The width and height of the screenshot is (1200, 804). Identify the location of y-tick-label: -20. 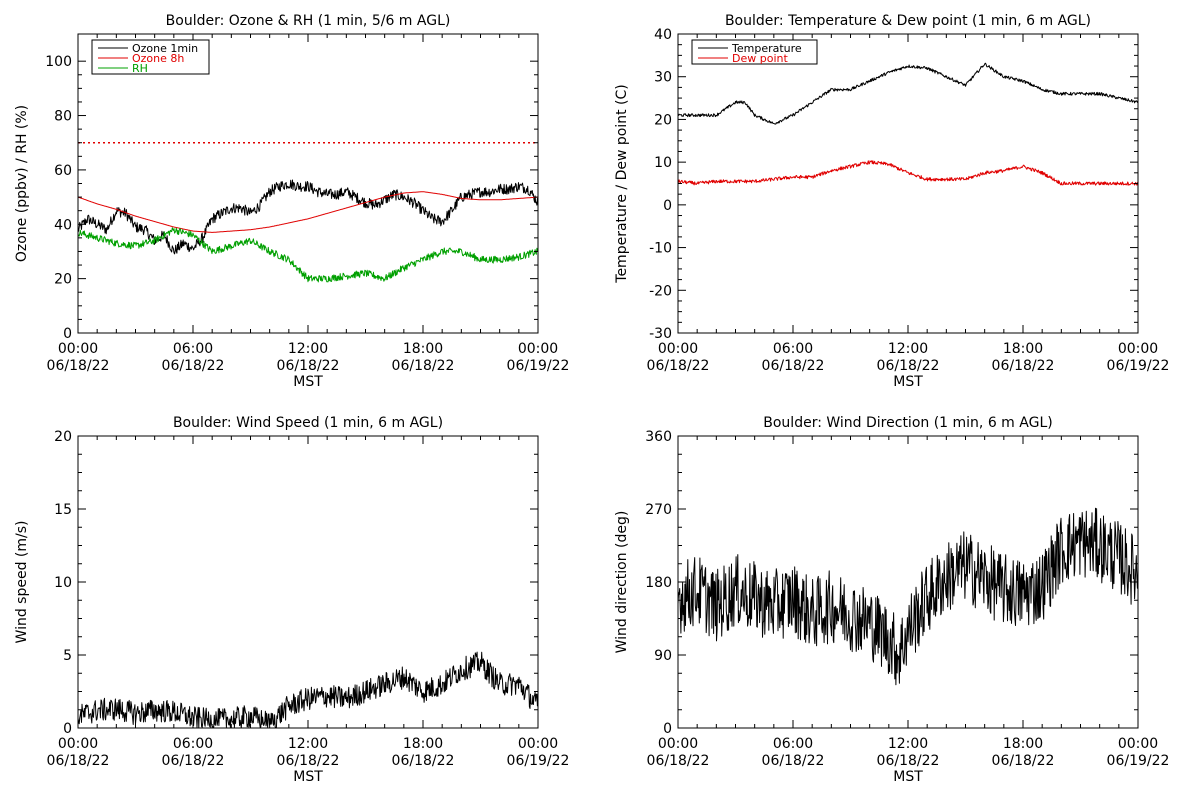
(660, 291).